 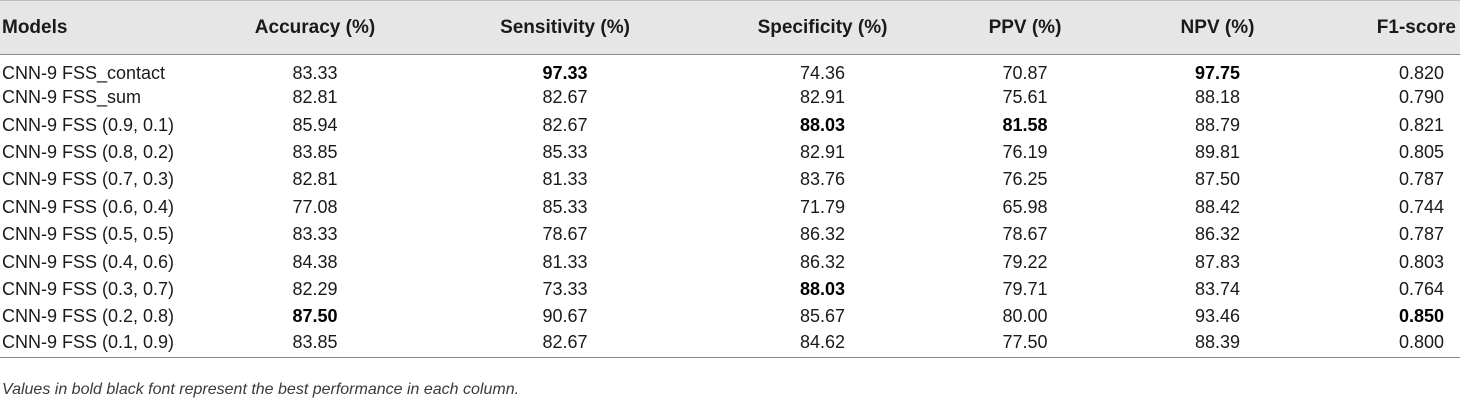 What do you see at coordinates (88, 261) in the screenshot?
I see `model-name-cell: CNN-9 FSS (0.4, 0.6)` at bounding box center [88, 261].